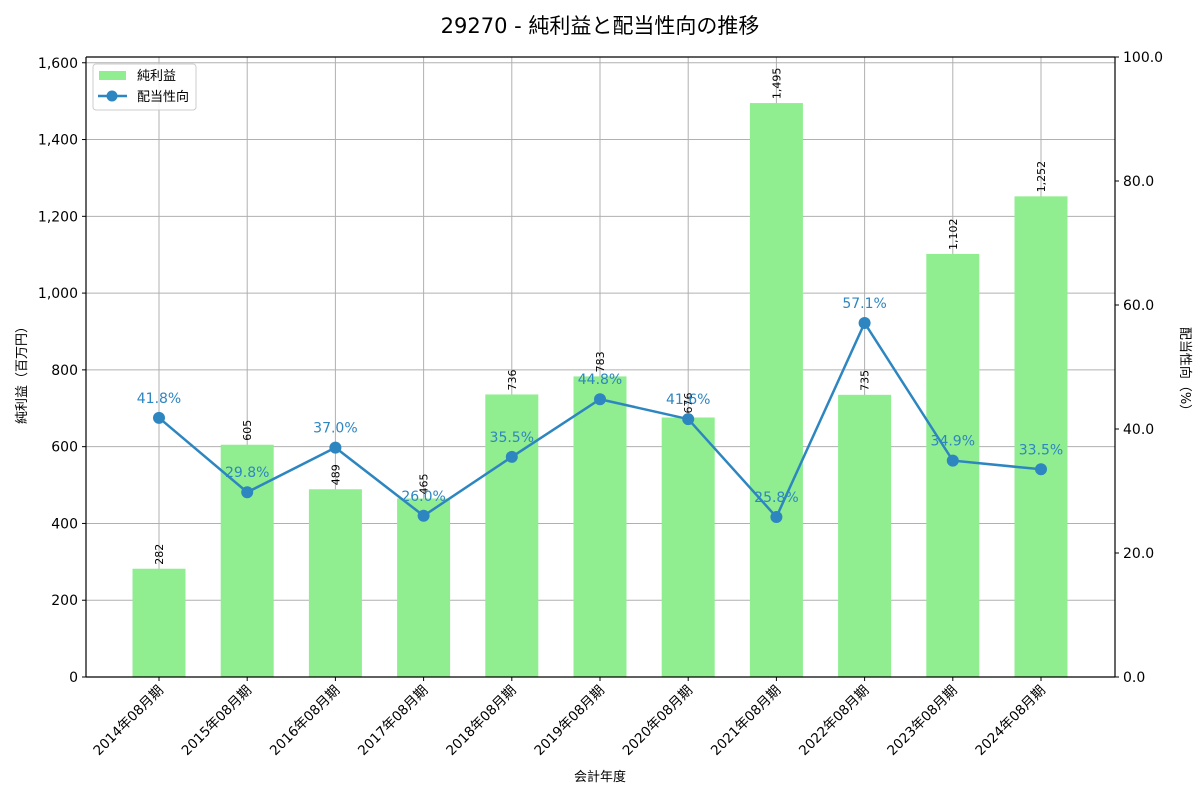 The height and width of the screenshot is (804, 1200). What do you see at coordinates (159, 399) in the screenshot?
I see `payout-ratio-label: 41.8%` at bounding box center [159, 399].